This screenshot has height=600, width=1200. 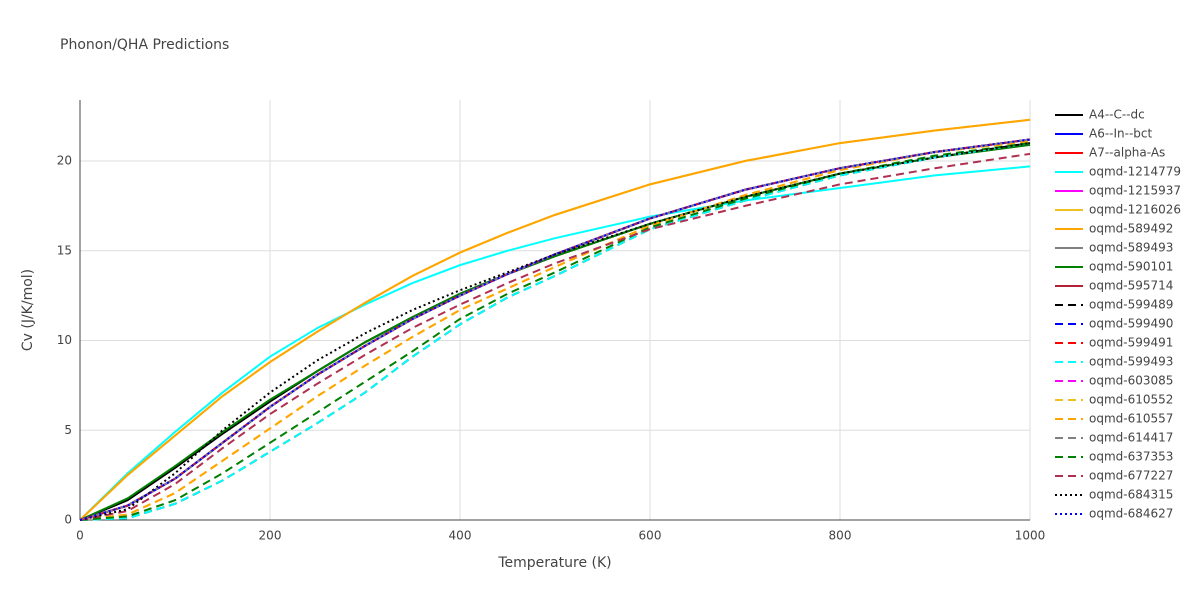 I want to click on x-tick-label: 0, so click(x=80, y=536).